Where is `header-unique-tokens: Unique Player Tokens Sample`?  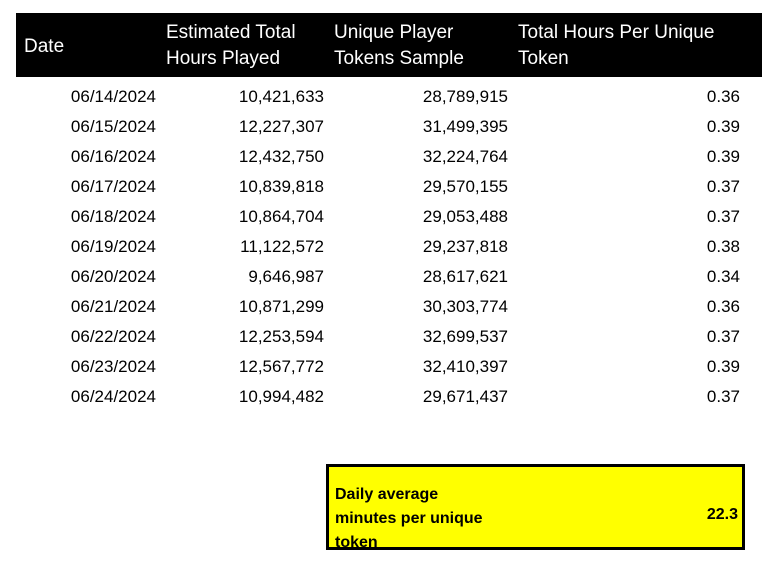 header-unique-tokens: Unique Player Tokens Sample is located at coordinates (399, 46).